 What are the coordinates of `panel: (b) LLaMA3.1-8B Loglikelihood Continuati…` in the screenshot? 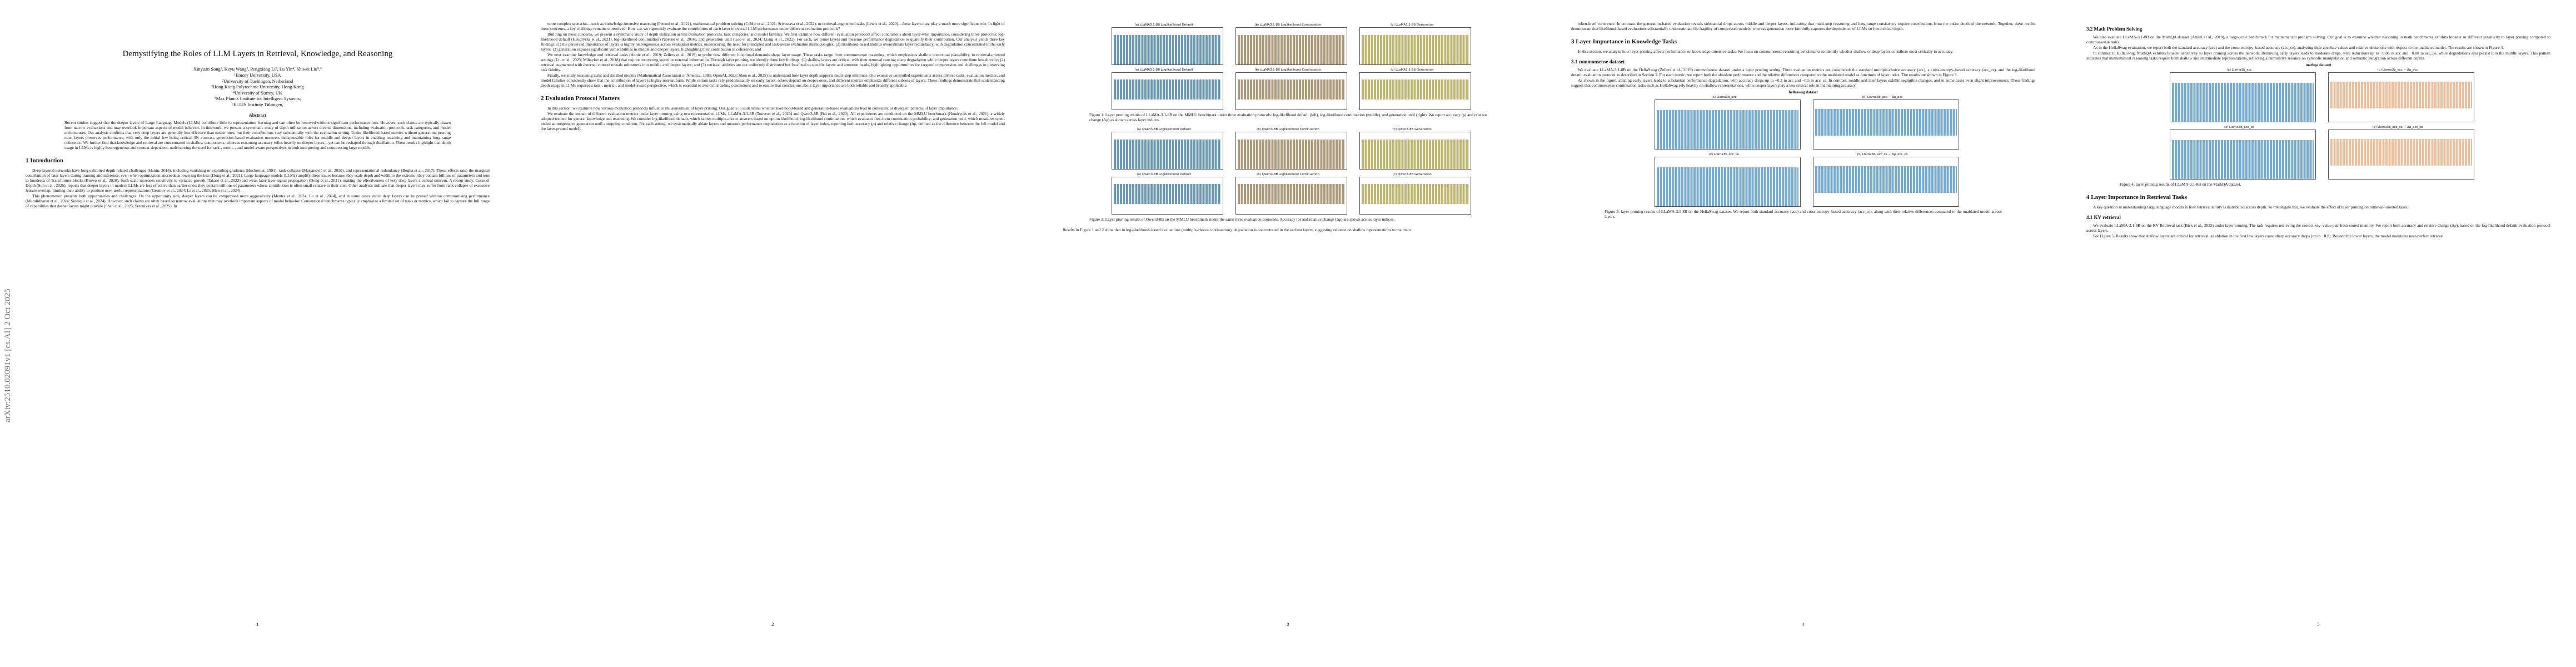 It's located at (1288, 89).